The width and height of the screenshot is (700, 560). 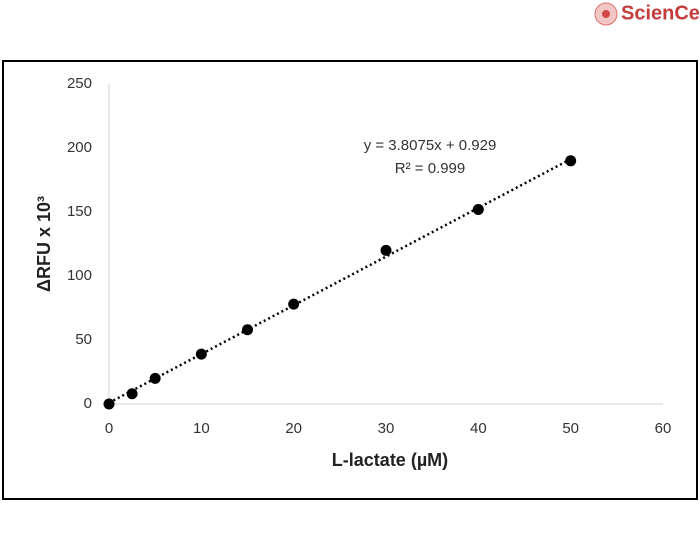 I want to click on logo-text: ScienCell, so click(x=660, y=13).